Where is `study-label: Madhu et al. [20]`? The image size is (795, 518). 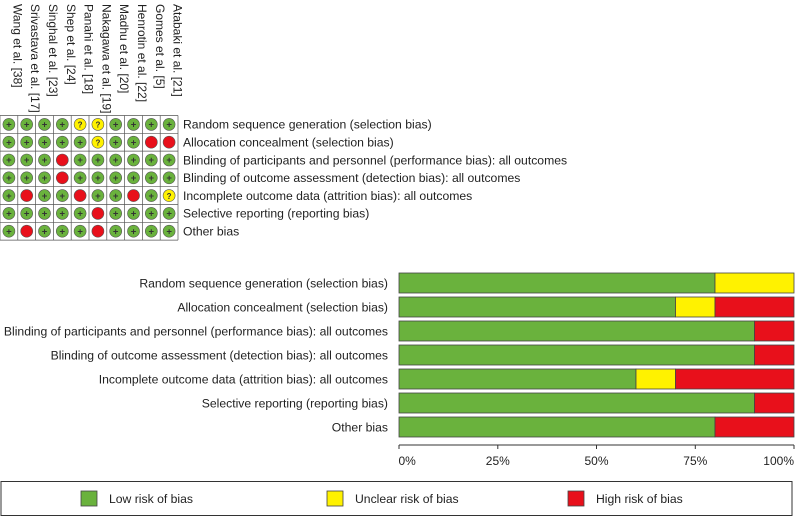 study-label: Madhu et al. [20] is located at coordinates (124, 48).